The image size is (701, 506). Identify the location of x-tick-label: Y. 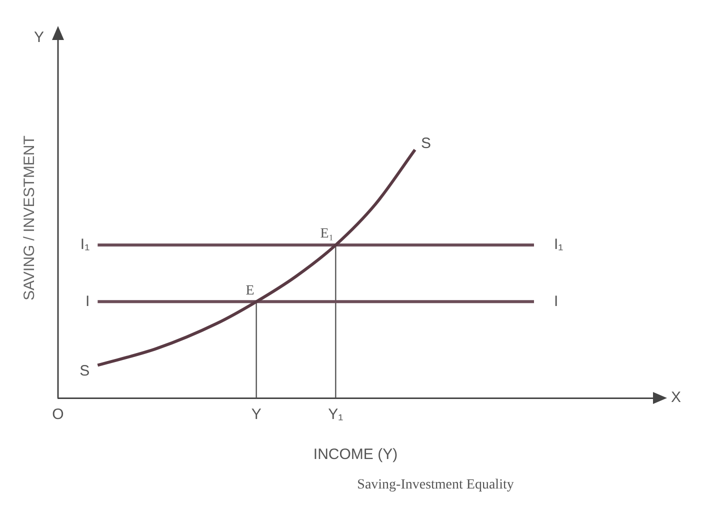
(256, 415).